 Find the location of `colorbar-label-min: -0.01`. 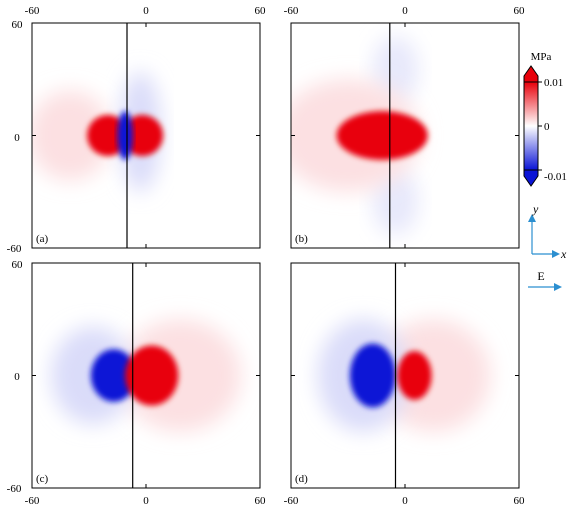

colorbar-label-min: -0.01 is located at coordinates (555, 177).